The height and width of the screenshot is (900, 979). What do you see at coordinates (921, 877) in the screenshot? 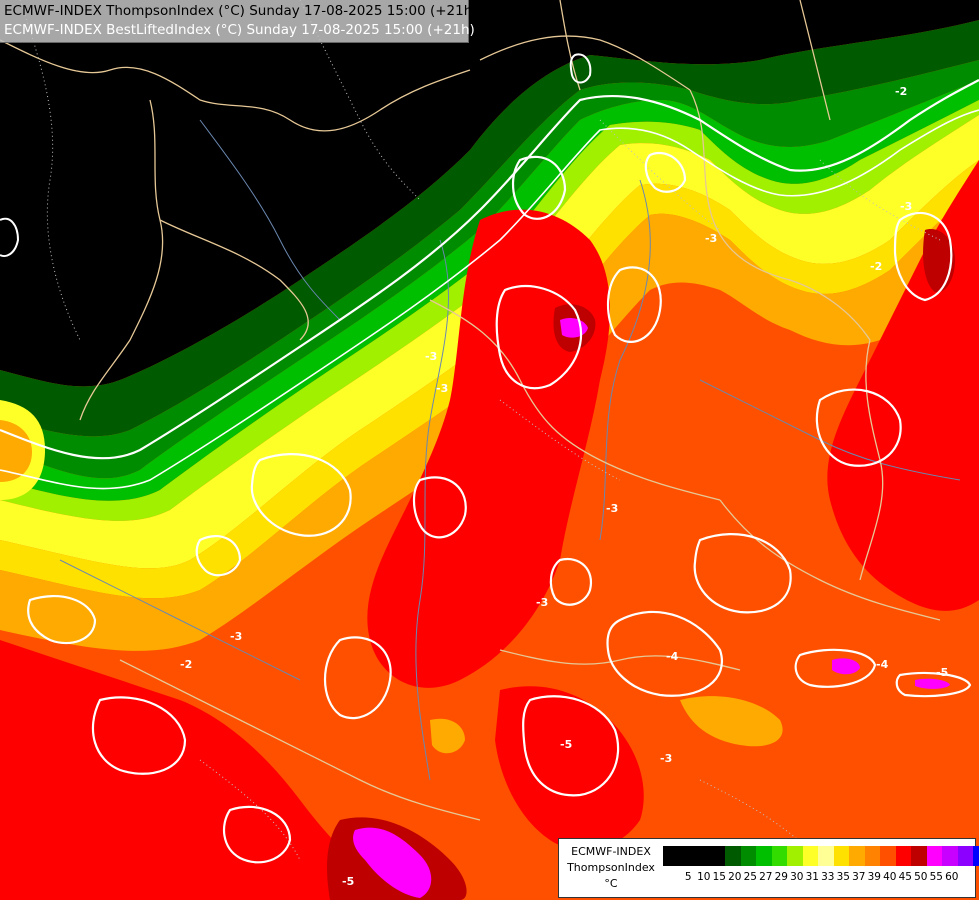
I see `legend-tick-label: 50` at bounding box center [921, 877].